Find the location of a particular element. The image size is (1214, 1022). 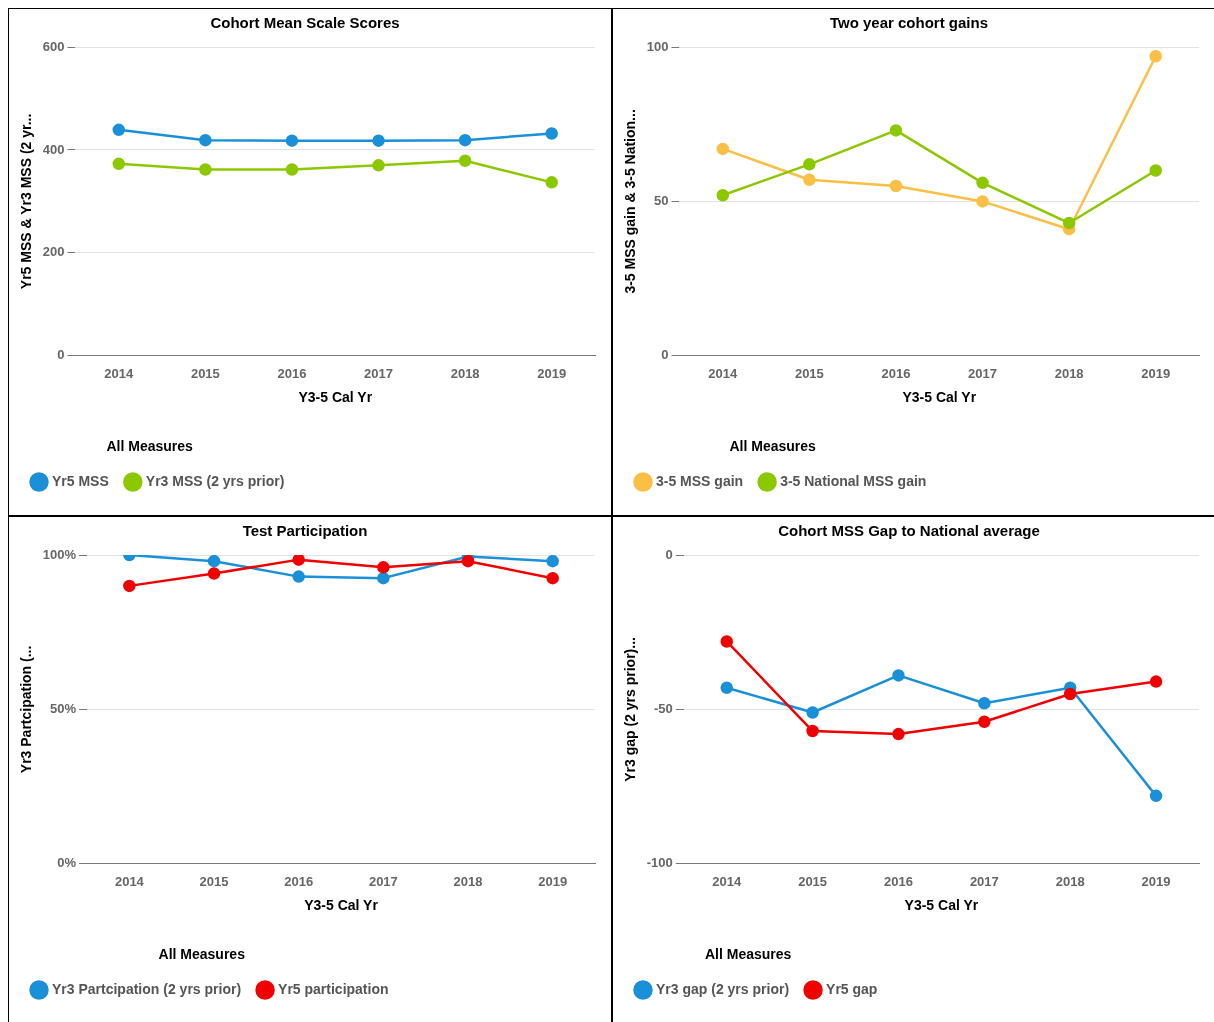

chart-title: Cohort MSS Gap to National average is located at coordinates (909, 531).